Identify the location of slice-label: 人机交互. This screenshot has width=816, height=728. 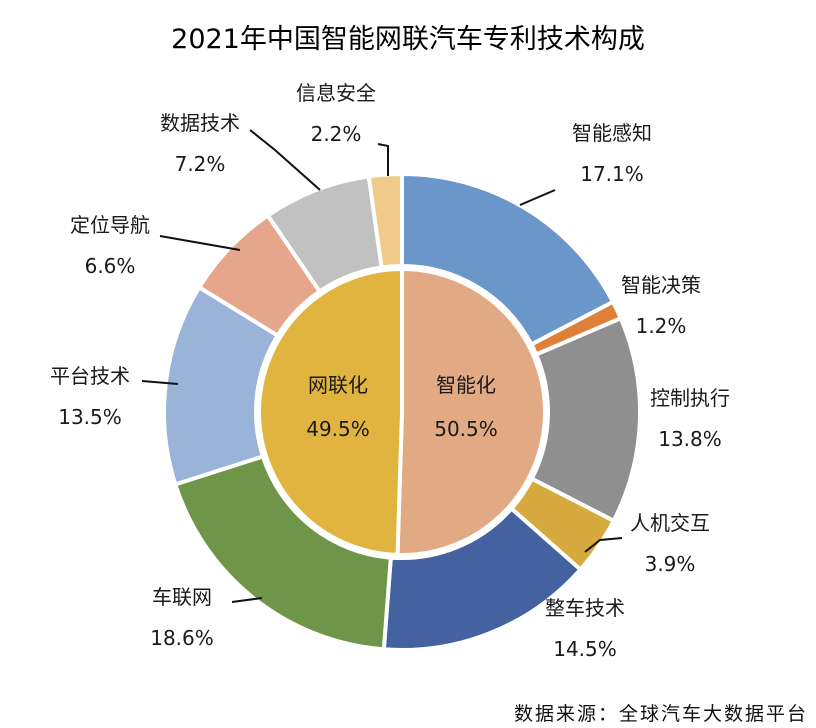
(670, 523).